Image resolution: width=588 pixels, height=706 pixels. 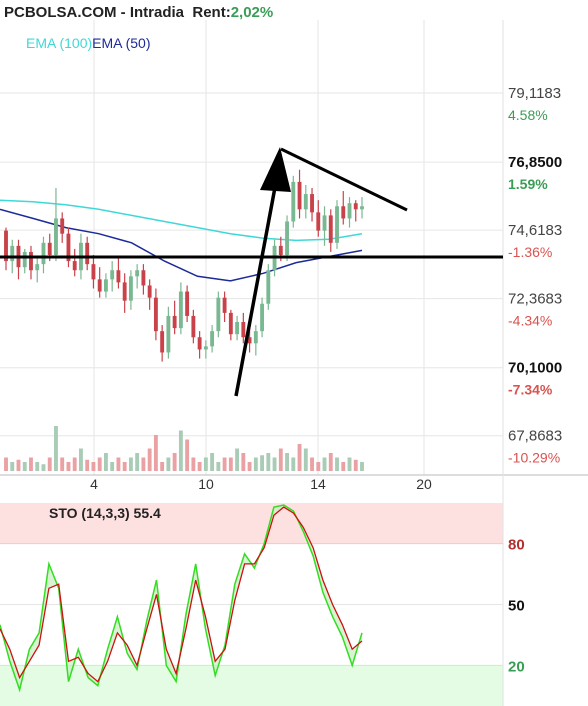 I want to click on sto-tick-label: 20, so click(x=516, y=666).